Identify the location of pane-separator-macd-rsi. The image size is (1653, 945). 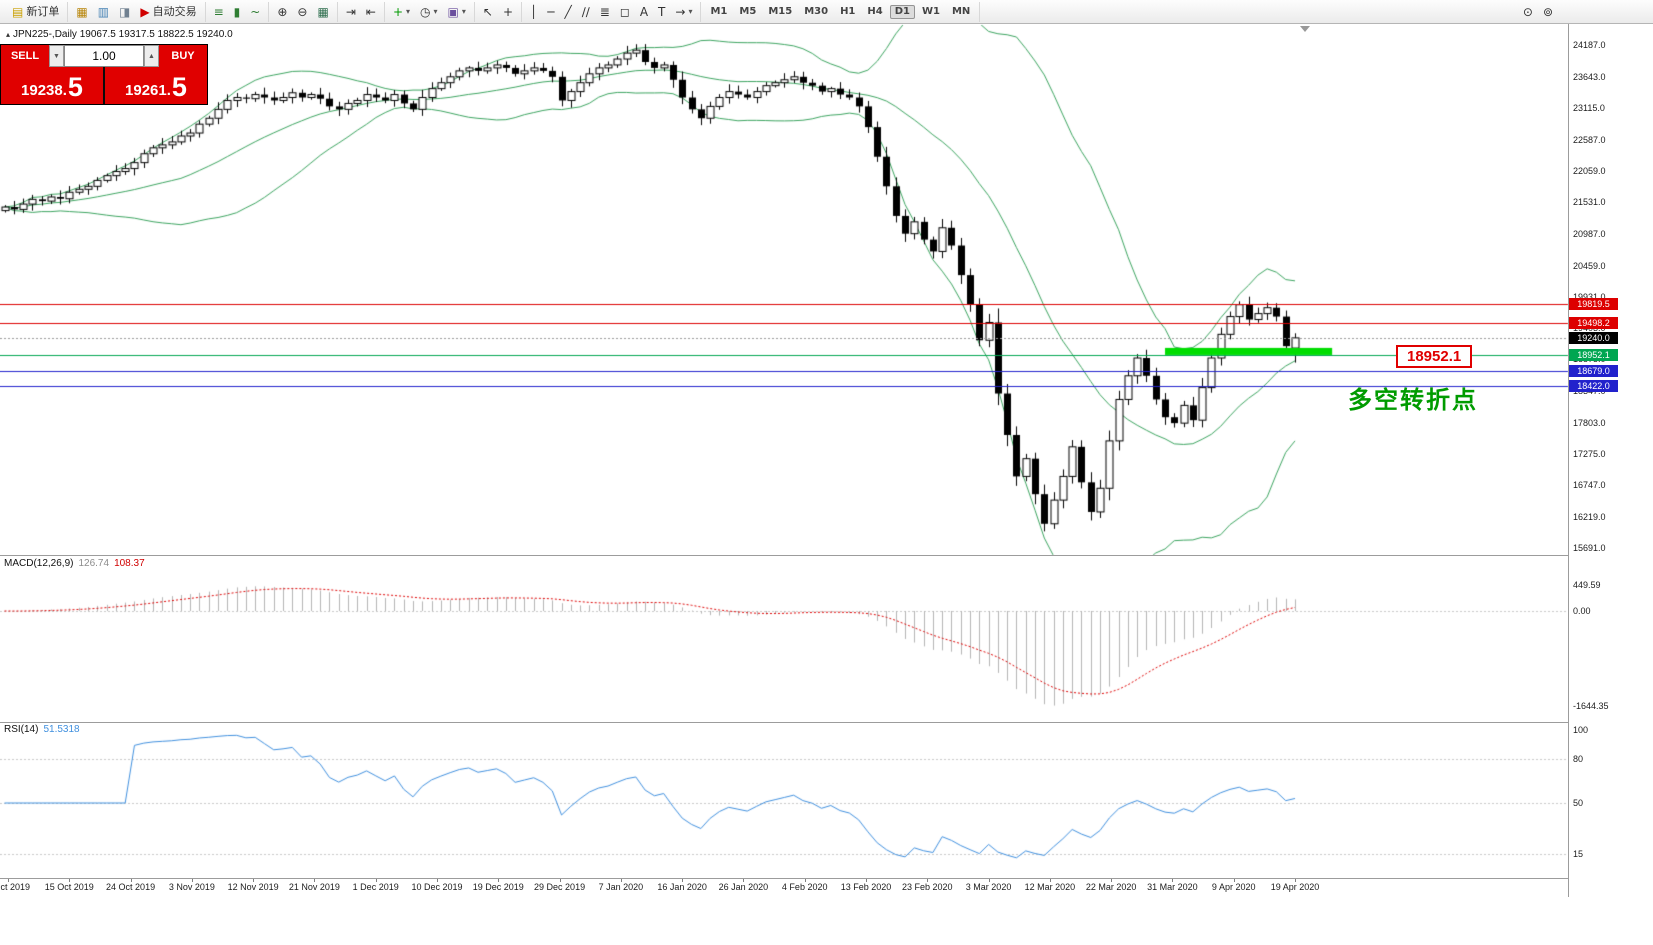
(784, 722).